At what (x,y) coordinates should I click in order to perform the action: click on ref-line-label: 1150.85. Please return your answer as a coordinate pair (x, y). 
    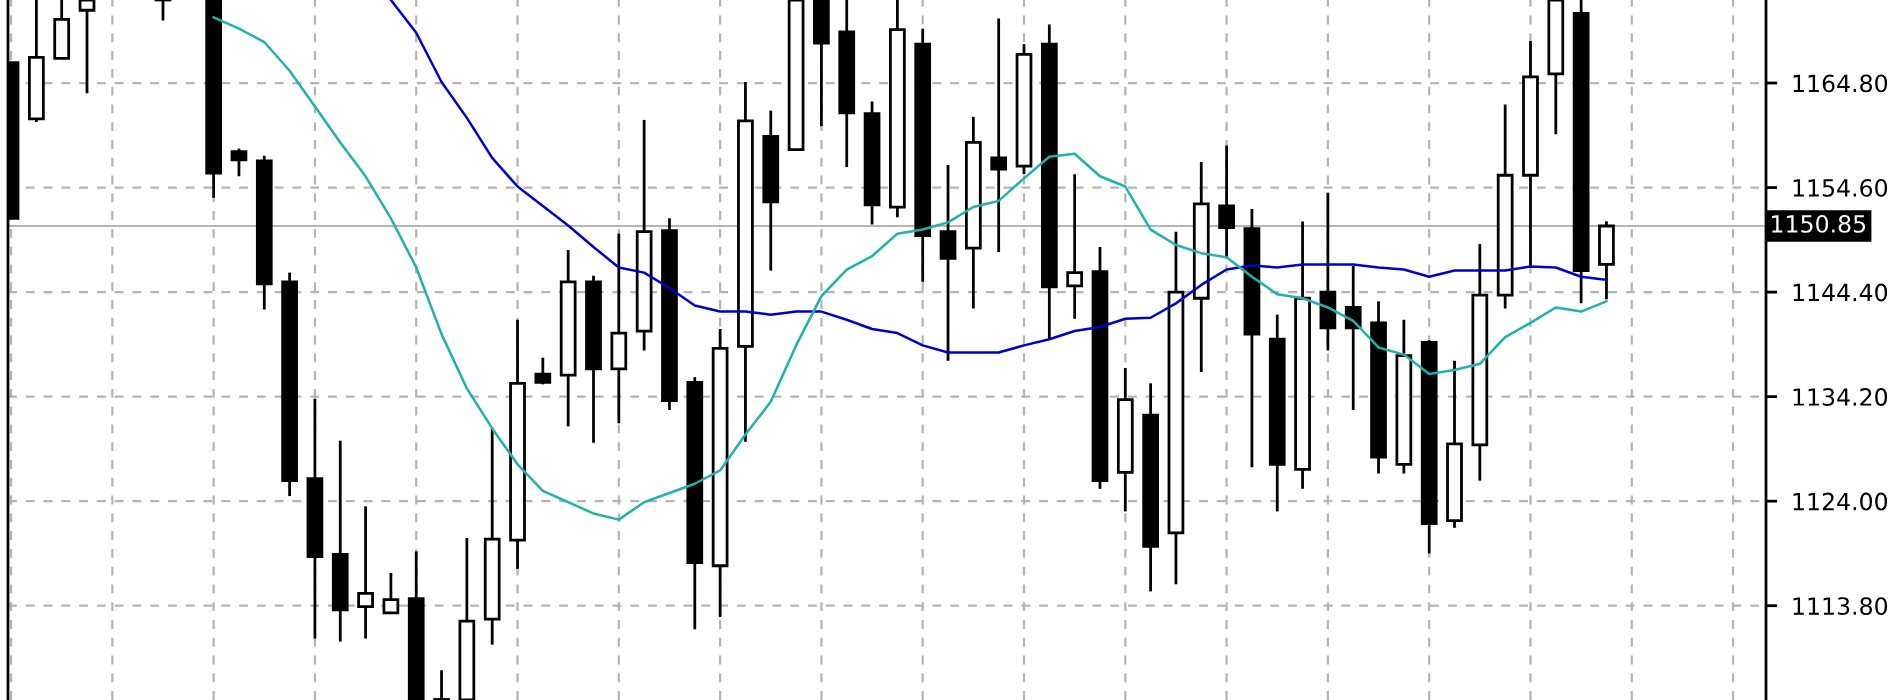
    Looking at the image, I should click on (1819, 223).